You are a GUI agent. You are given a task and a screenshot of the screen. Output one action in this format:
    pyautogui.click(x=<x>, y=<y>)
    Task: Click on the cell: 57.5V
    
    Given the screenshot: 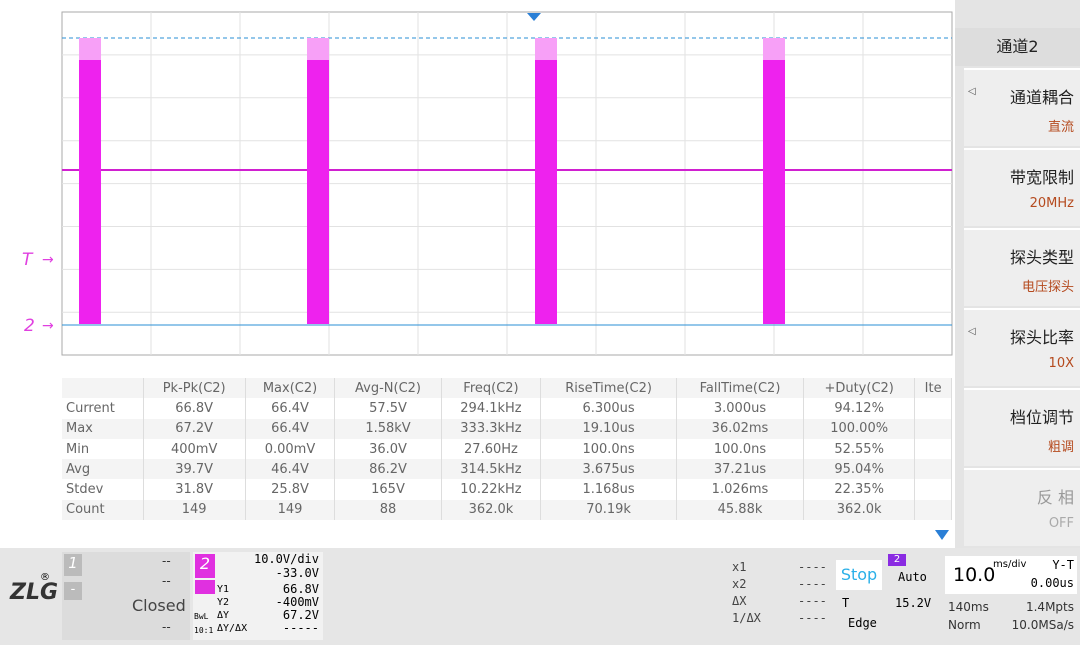 What is the action you would take?
    pyautogui.click(x=388, y=408)
    